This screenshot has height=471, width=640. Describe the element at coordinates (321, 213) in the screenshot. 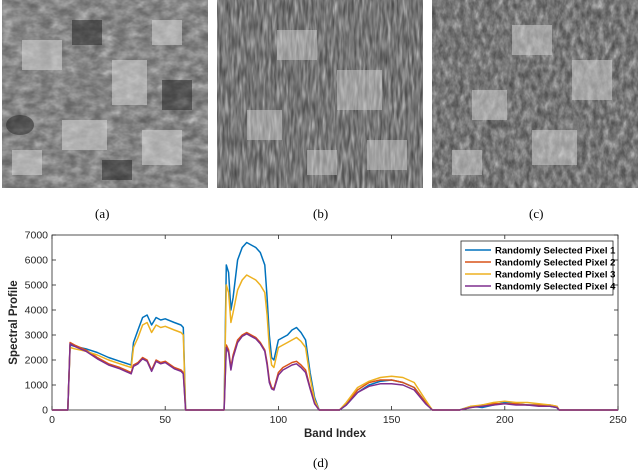

I see `caption-b: (b)` at that location.